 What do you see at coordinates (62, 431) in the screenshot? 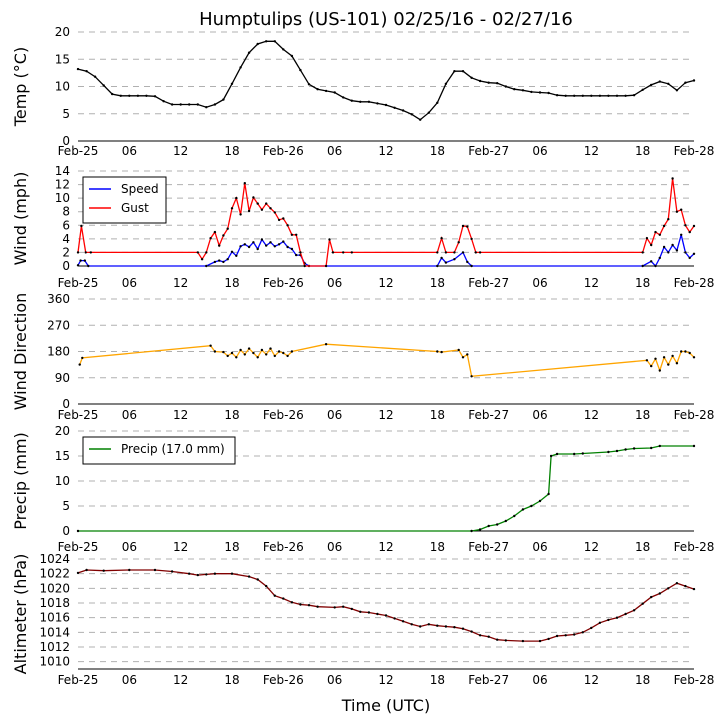
I see `y-tick-label: 20` at bounding box center [62, 431].